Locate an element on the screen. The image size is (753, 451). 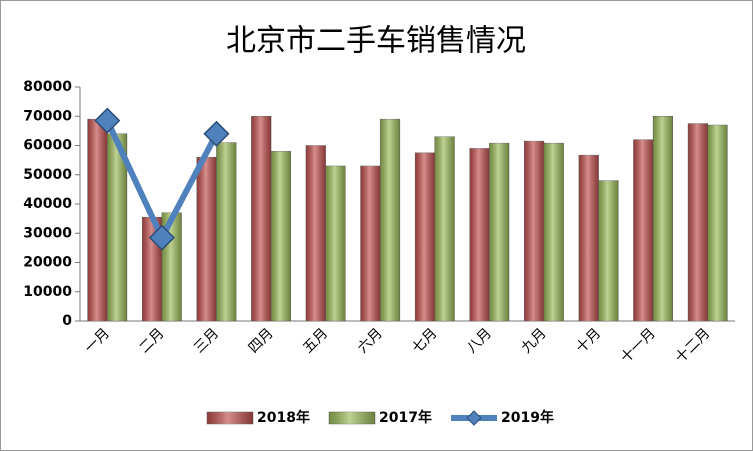
legend-item: 2018年 is located at coordinates (258, 417).